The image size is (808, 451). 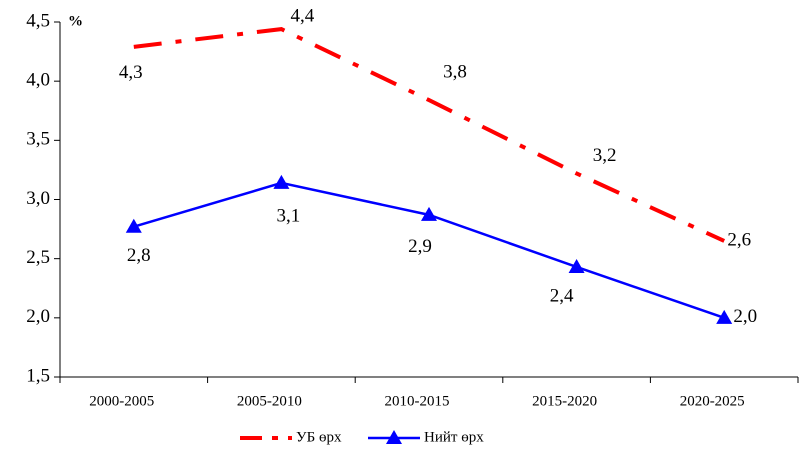 I want to click on y-tick-label: 3,0, so click(x=38, y=198).